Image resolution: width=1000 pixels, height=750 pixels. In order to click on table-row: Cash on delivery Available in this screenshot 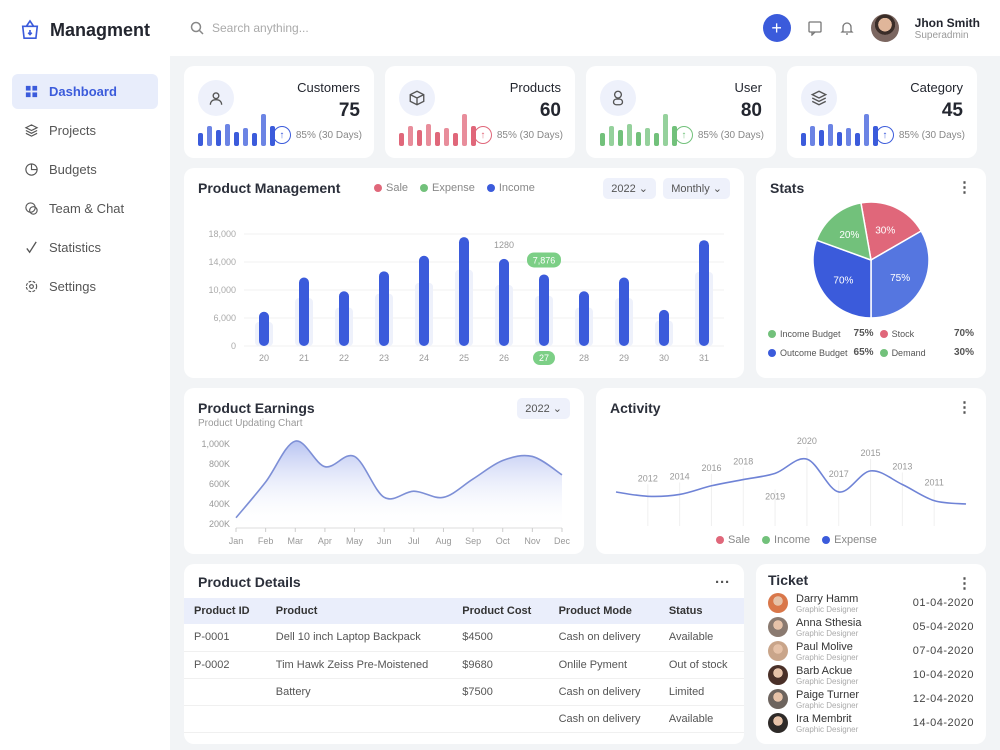, I will do `click(464, 719)`.